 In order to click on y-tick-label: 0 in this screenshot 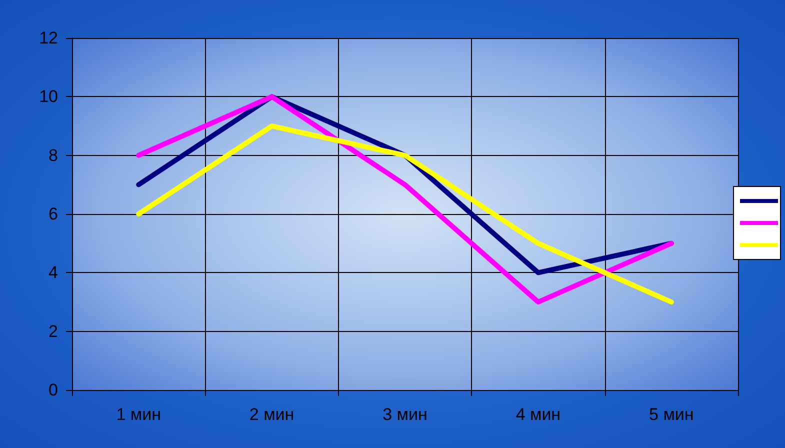, I will do `click(53, 390)`.